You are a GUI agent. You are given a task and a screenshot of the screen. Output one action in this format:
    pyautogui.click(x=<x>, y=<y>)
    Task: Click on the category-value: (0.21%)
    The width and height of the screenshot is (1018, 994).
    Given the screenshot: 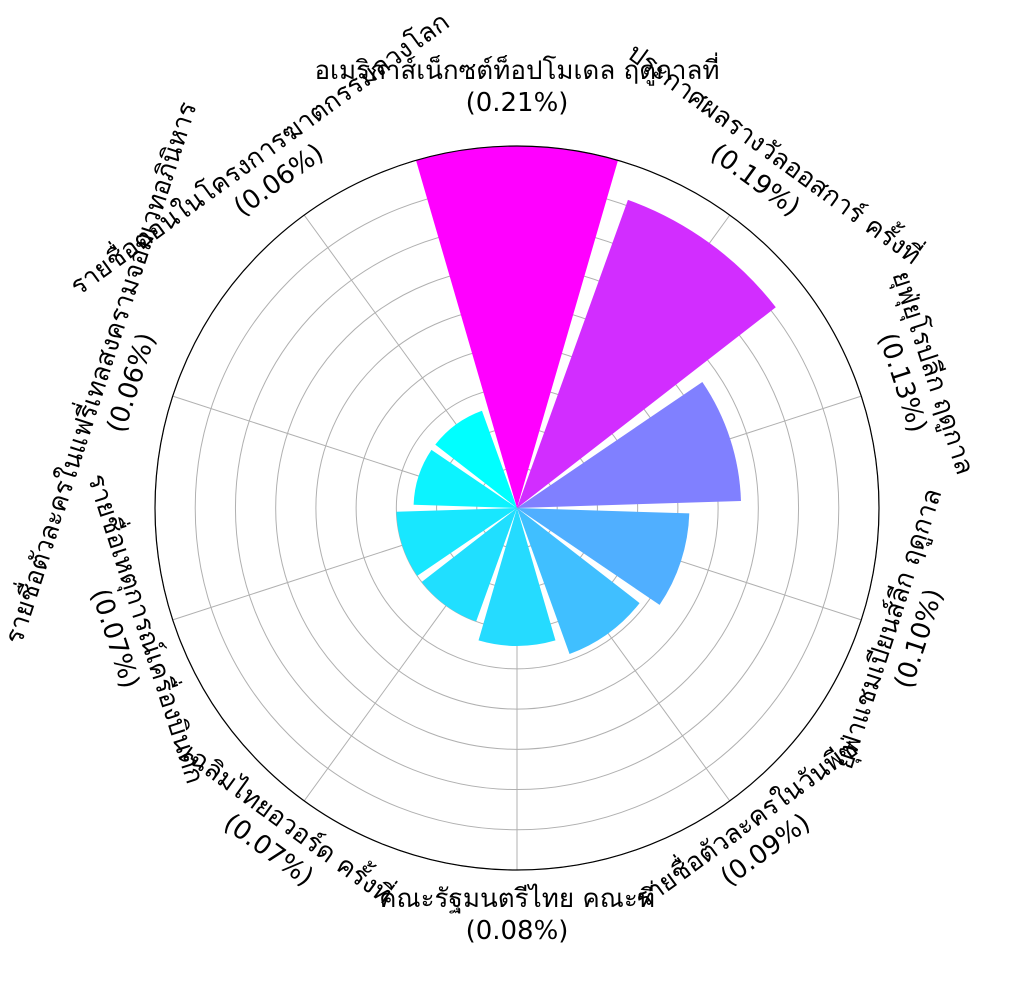 What is the action you would take?
    pyautogui.click(x=517, y=103)
    